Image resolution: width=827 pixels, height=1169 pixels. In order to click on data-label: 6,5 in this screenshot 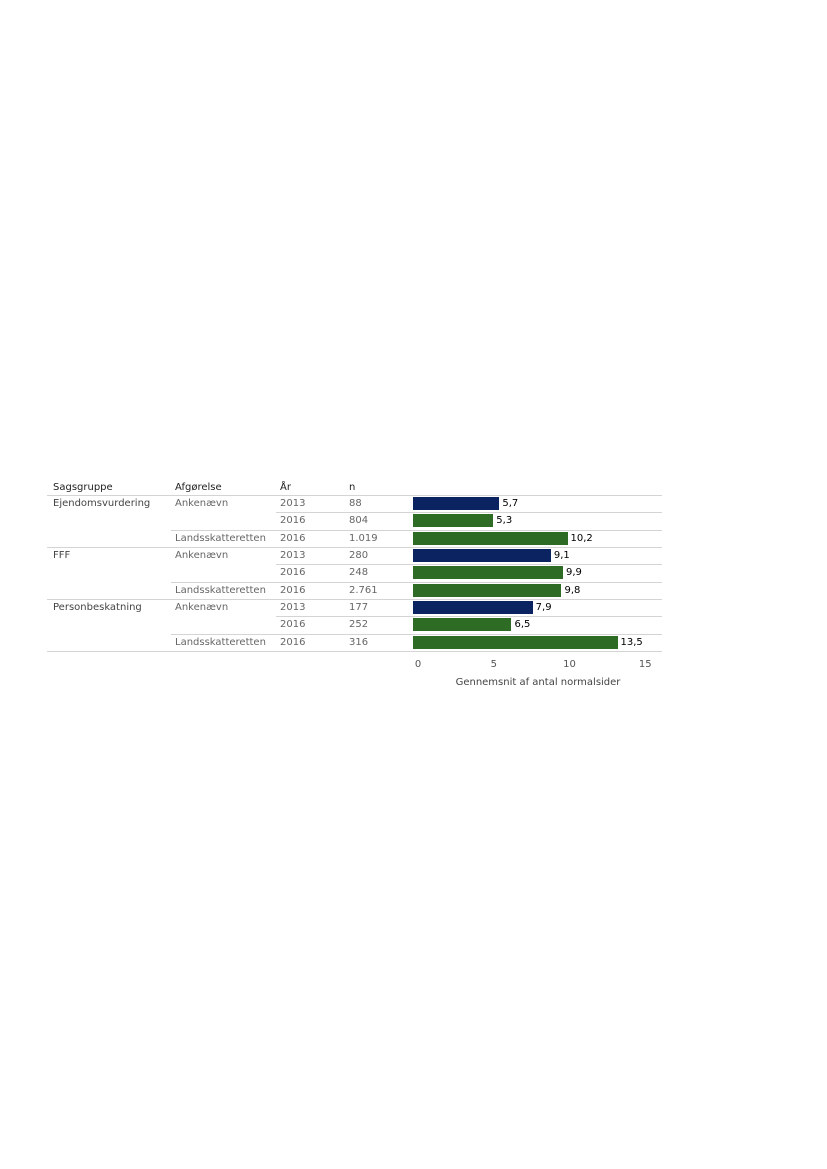, I will do `click(522, 625)`.